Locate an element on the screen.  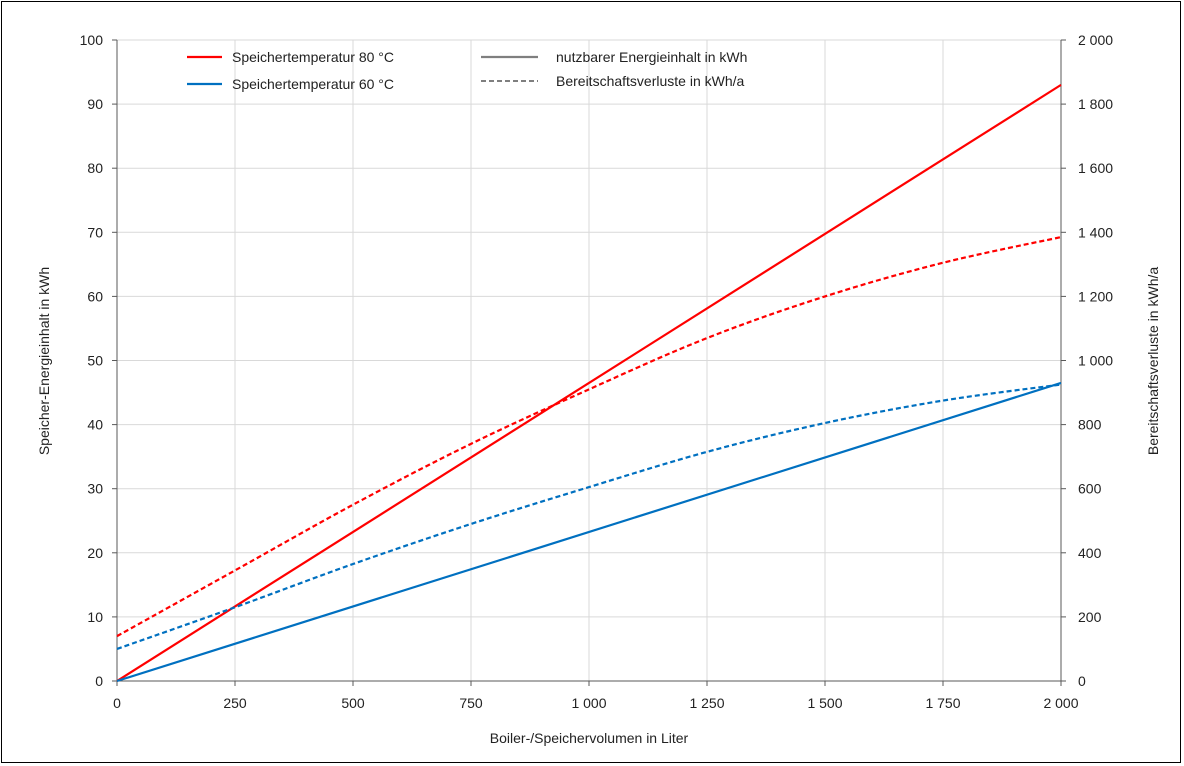
y-axis-title: Speicher-Energieinhalt in kWh is located at coordinates (44, 361).